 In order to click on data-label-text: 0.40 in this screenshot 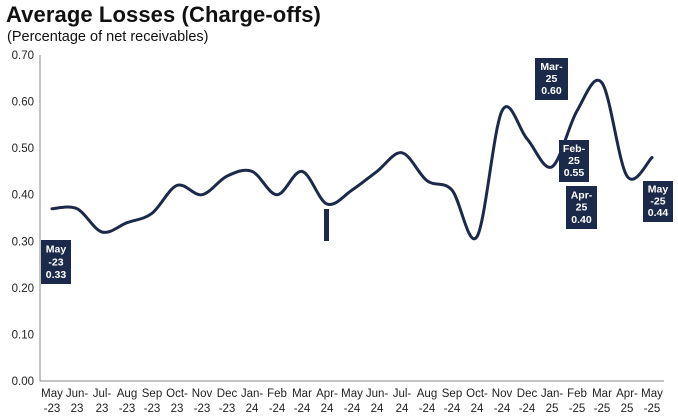, I will do `click(581, 220)`.